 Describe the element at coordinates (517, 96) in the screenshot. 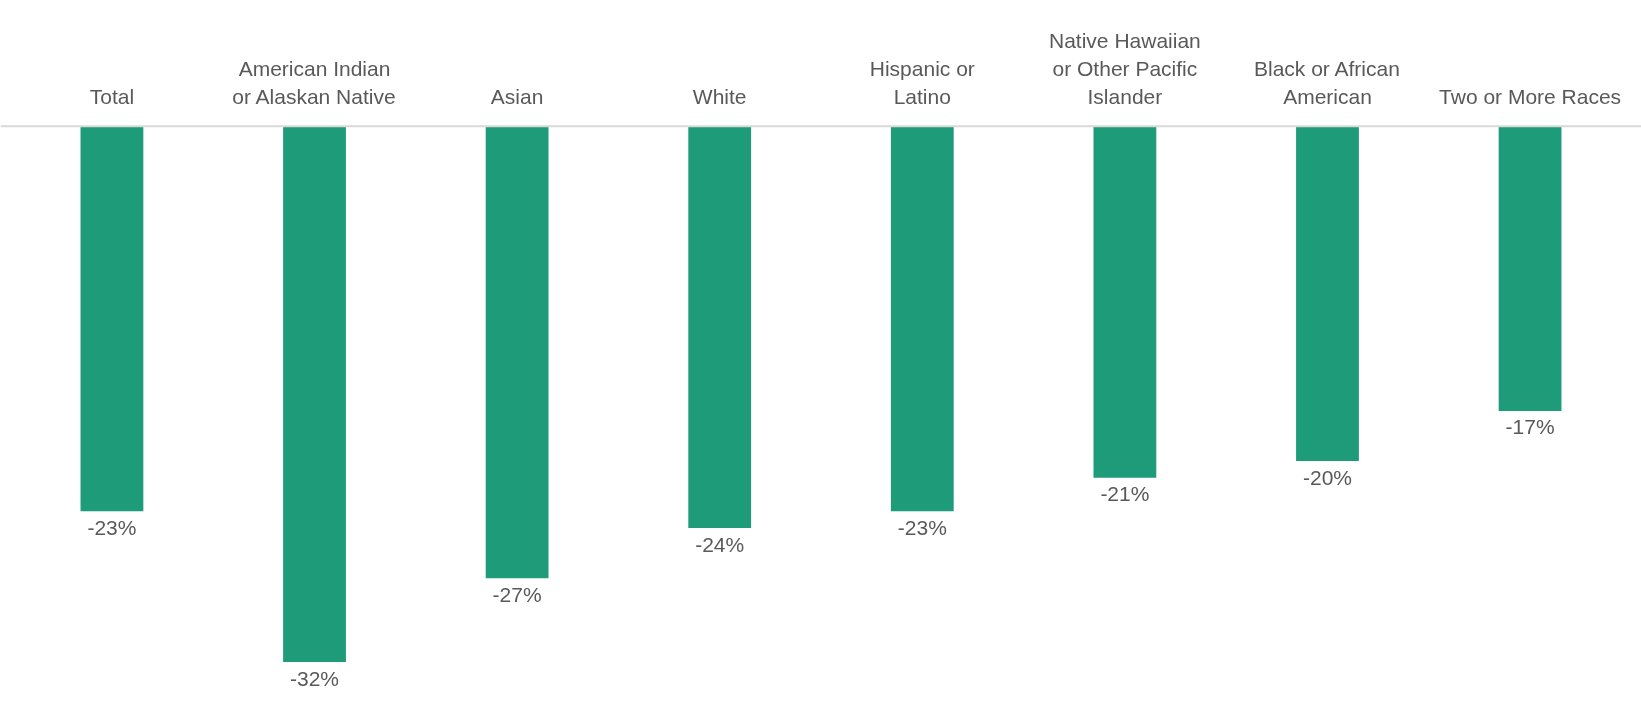

I see `x-tick-label: Asian` at that location.